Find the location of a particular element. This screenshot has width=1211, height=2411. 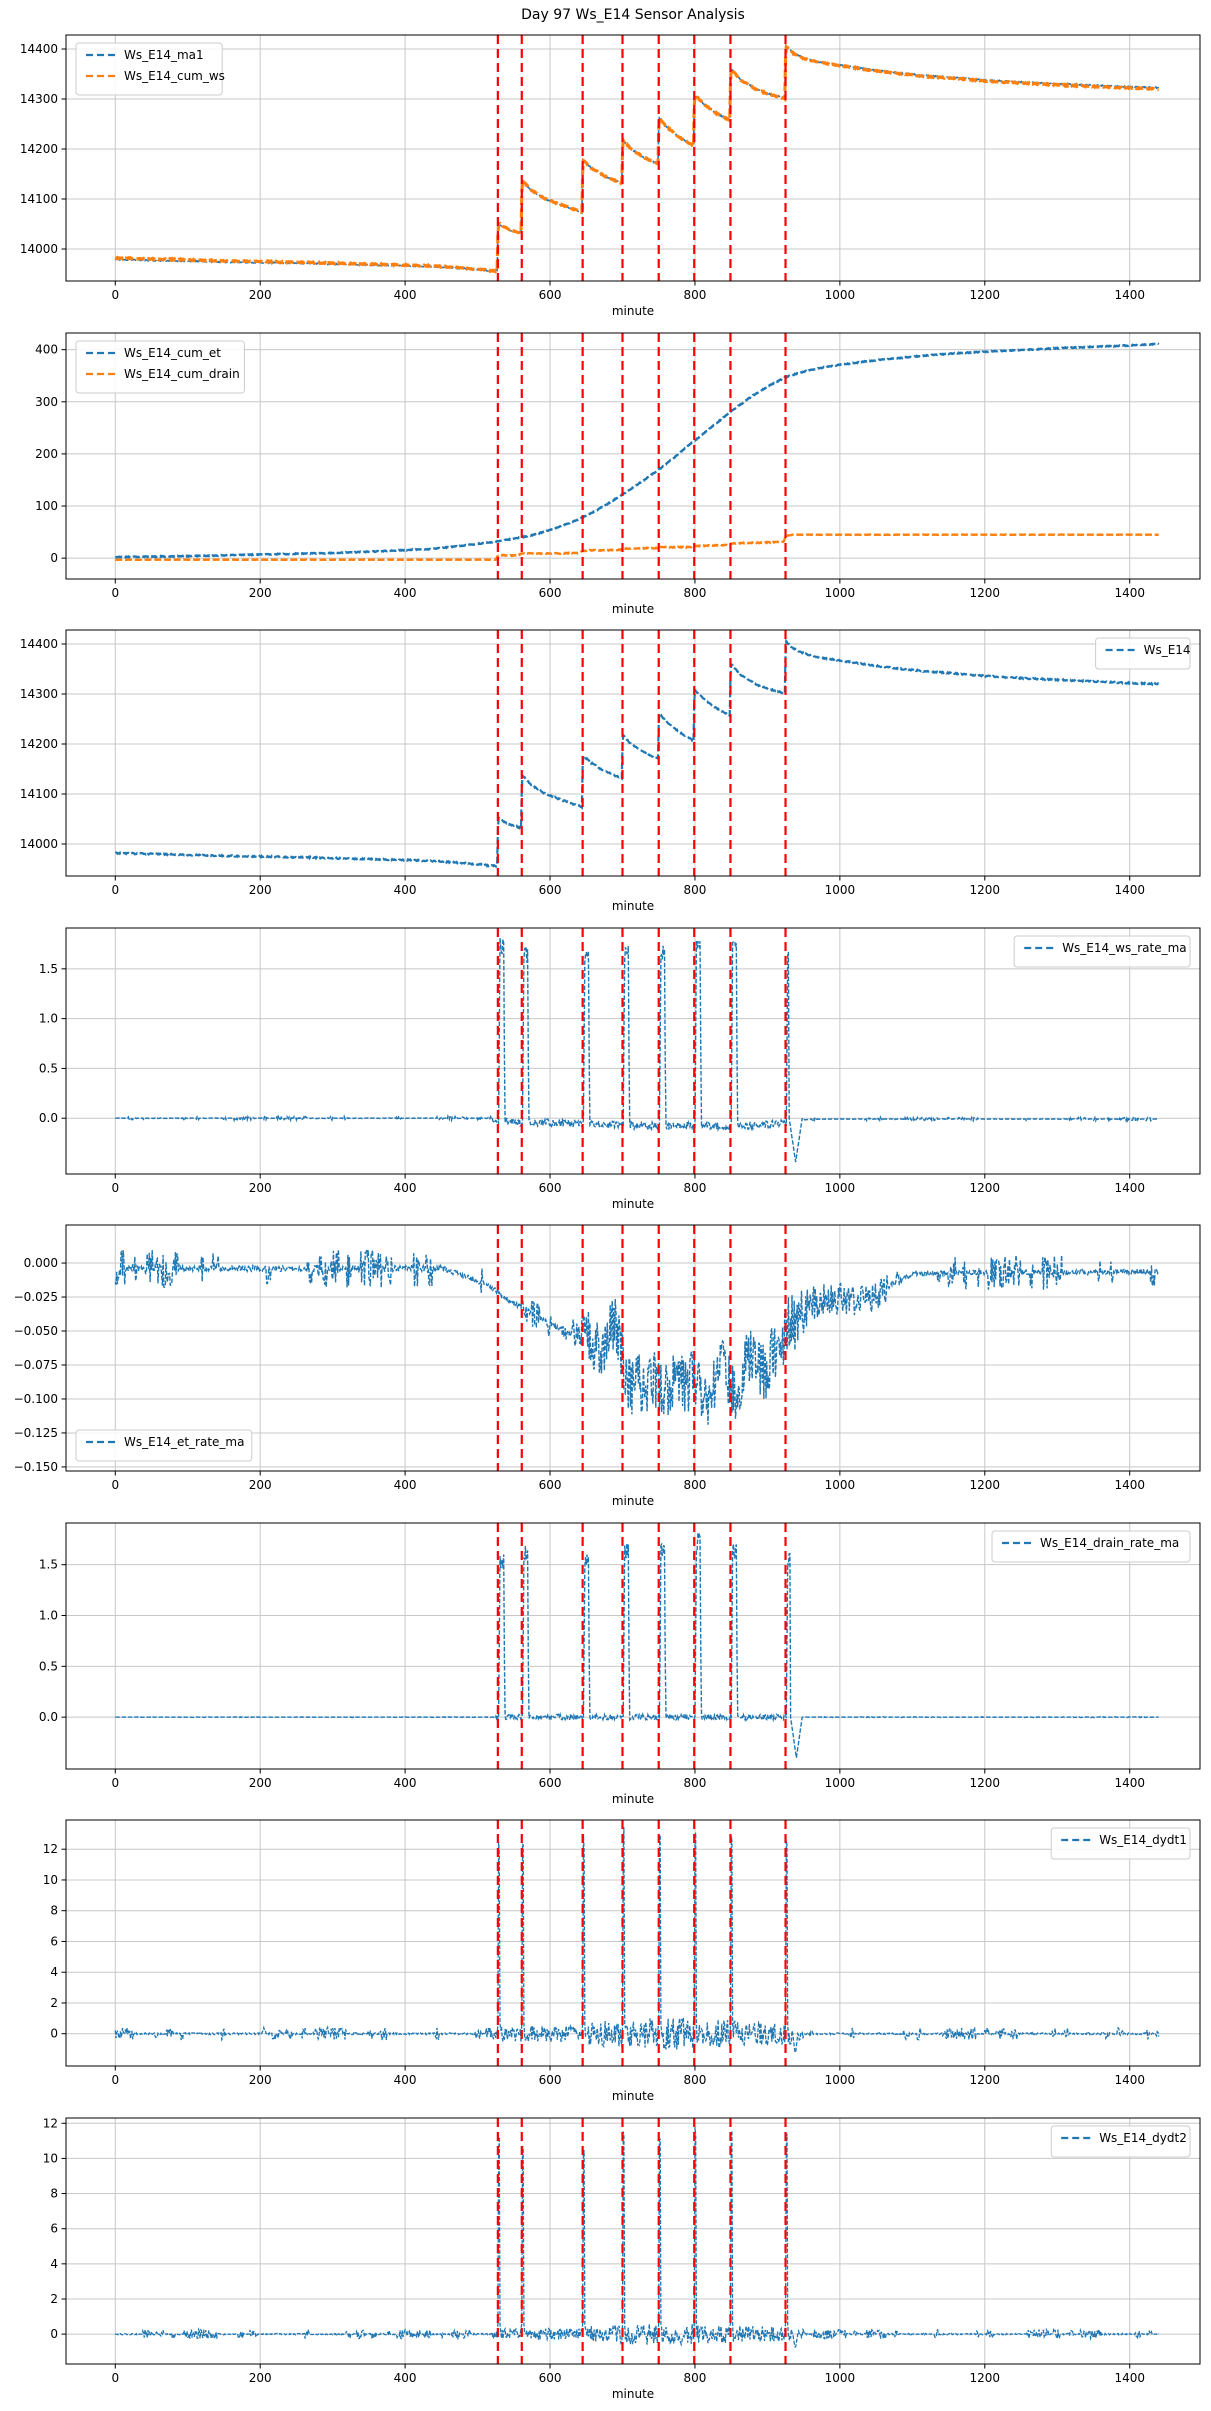

y-tick-label: 100 is located at coordinates (46, 506).